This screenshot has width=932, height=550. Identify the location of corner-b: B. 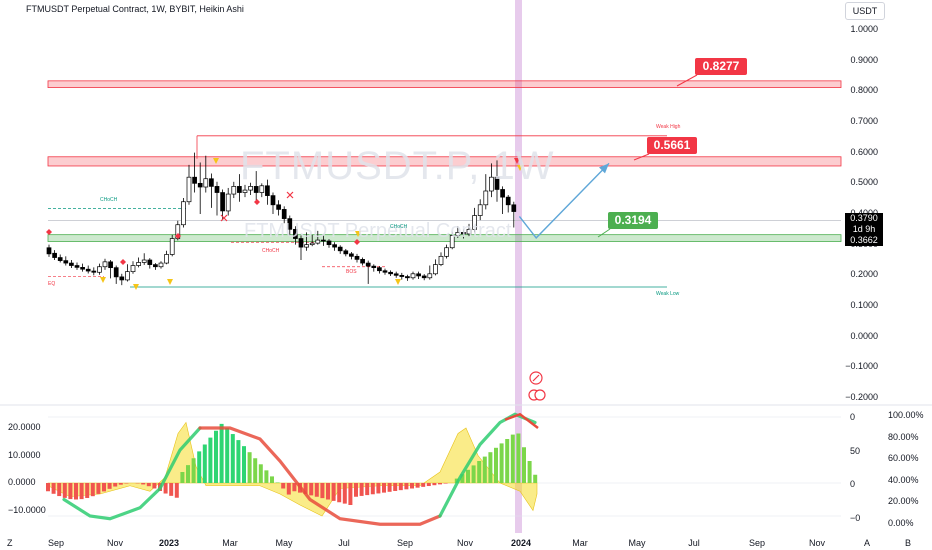
(908, 543).